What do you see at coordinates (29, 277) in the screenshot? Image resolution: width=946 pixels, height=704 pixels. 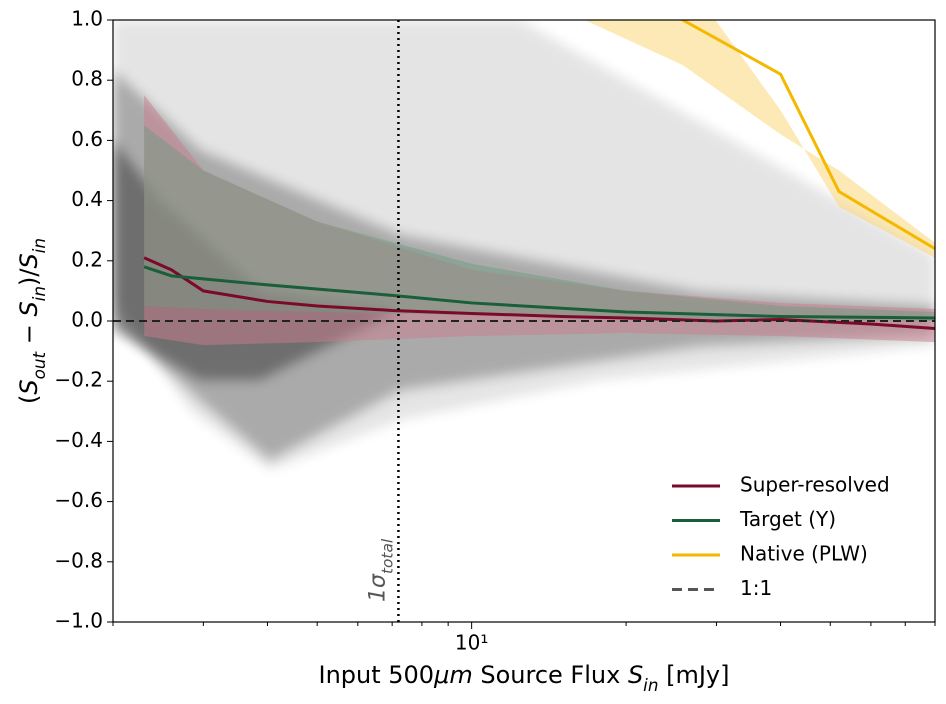 I see `label-part: )/` at bounding box center [29, 277].